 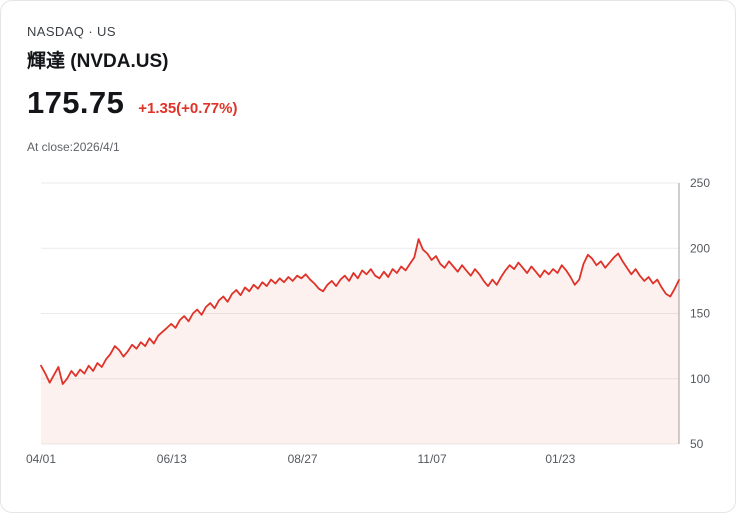 I want to click on page-title: 輝達 (NVDA.US), so click(x=98, y=61).